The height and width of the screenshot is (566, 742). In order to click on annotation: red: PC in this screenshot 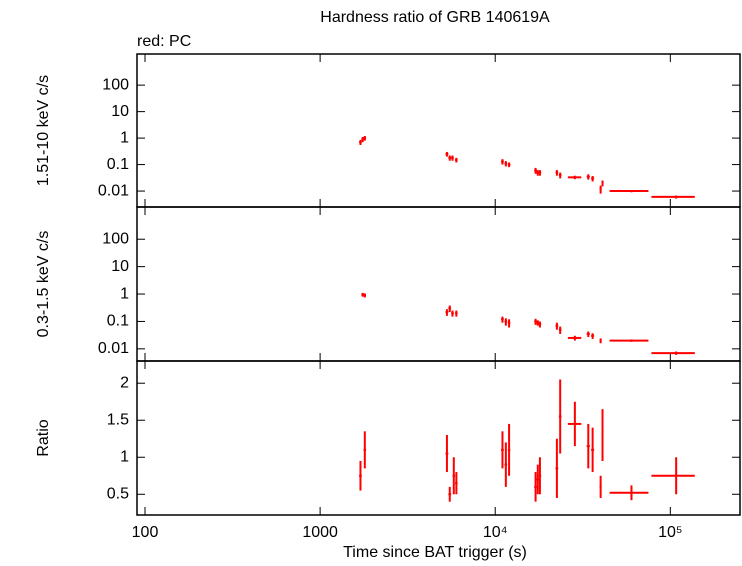, I will do `click(164, 41)`.